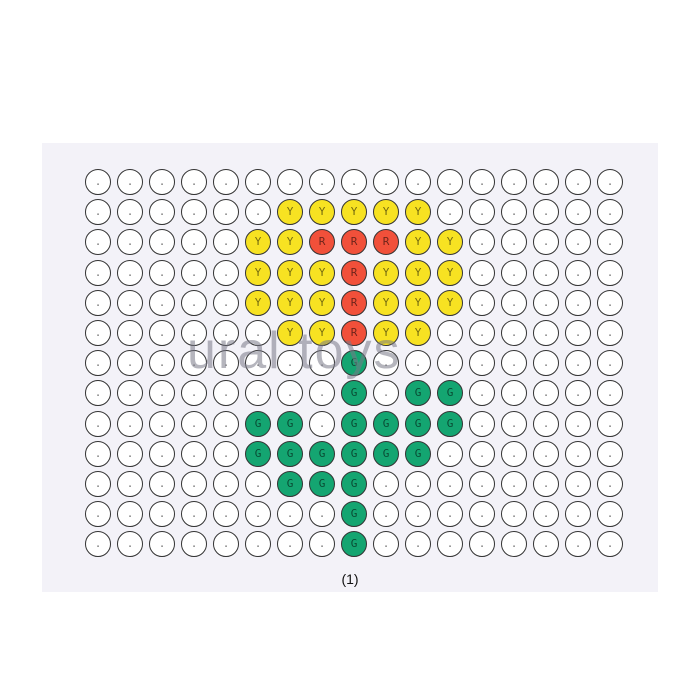  Describe the element at coordinates (350, 579) in the screenshot. I see `card-label: (1)` at that location.